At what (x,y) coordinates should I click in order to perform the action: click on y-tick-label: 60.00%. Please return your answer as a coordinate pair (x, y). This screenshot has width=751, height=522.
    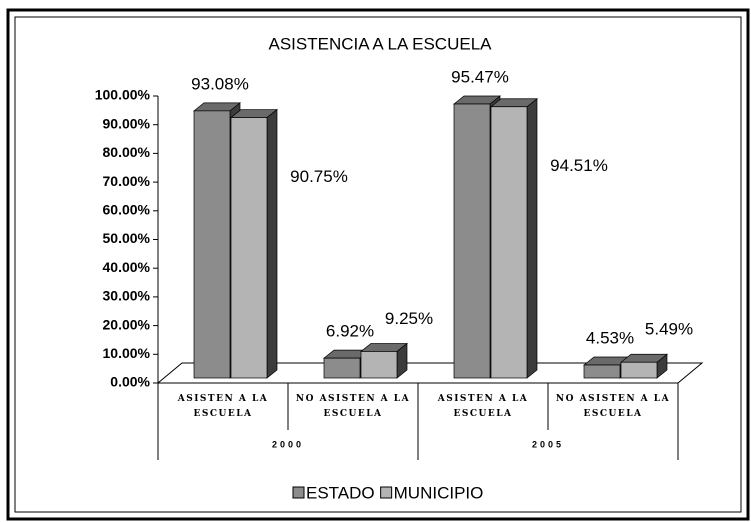
    Looking at the image, I should click on (127, 210).